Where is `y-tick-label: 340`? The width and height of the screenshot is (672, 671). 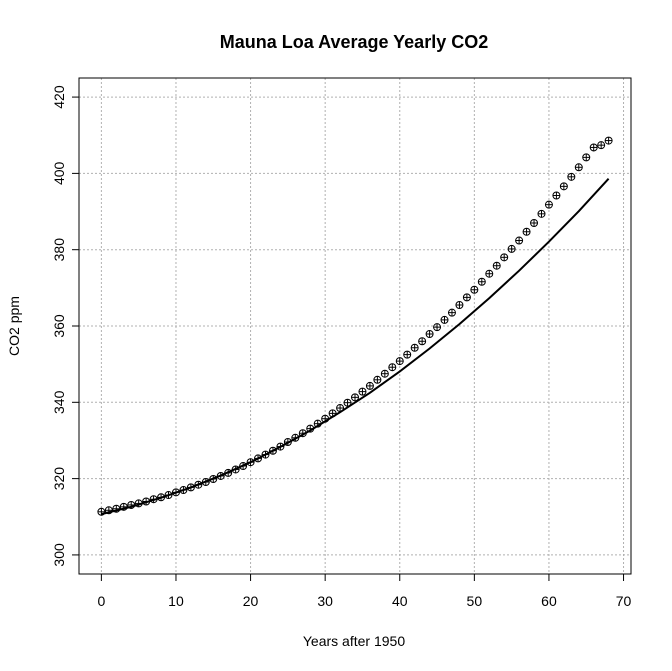 y-tick-label: 340 is located at coordinates (59, 402).